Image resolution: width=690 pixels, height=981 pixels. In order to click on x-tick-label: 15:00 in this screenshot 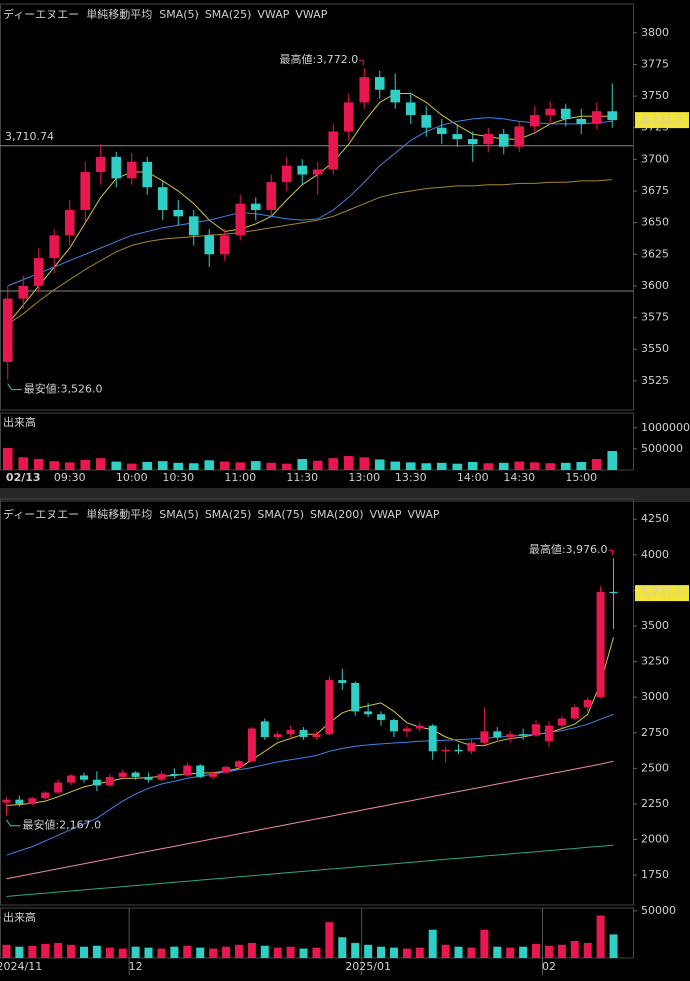, I will do `click(581, 477)`.